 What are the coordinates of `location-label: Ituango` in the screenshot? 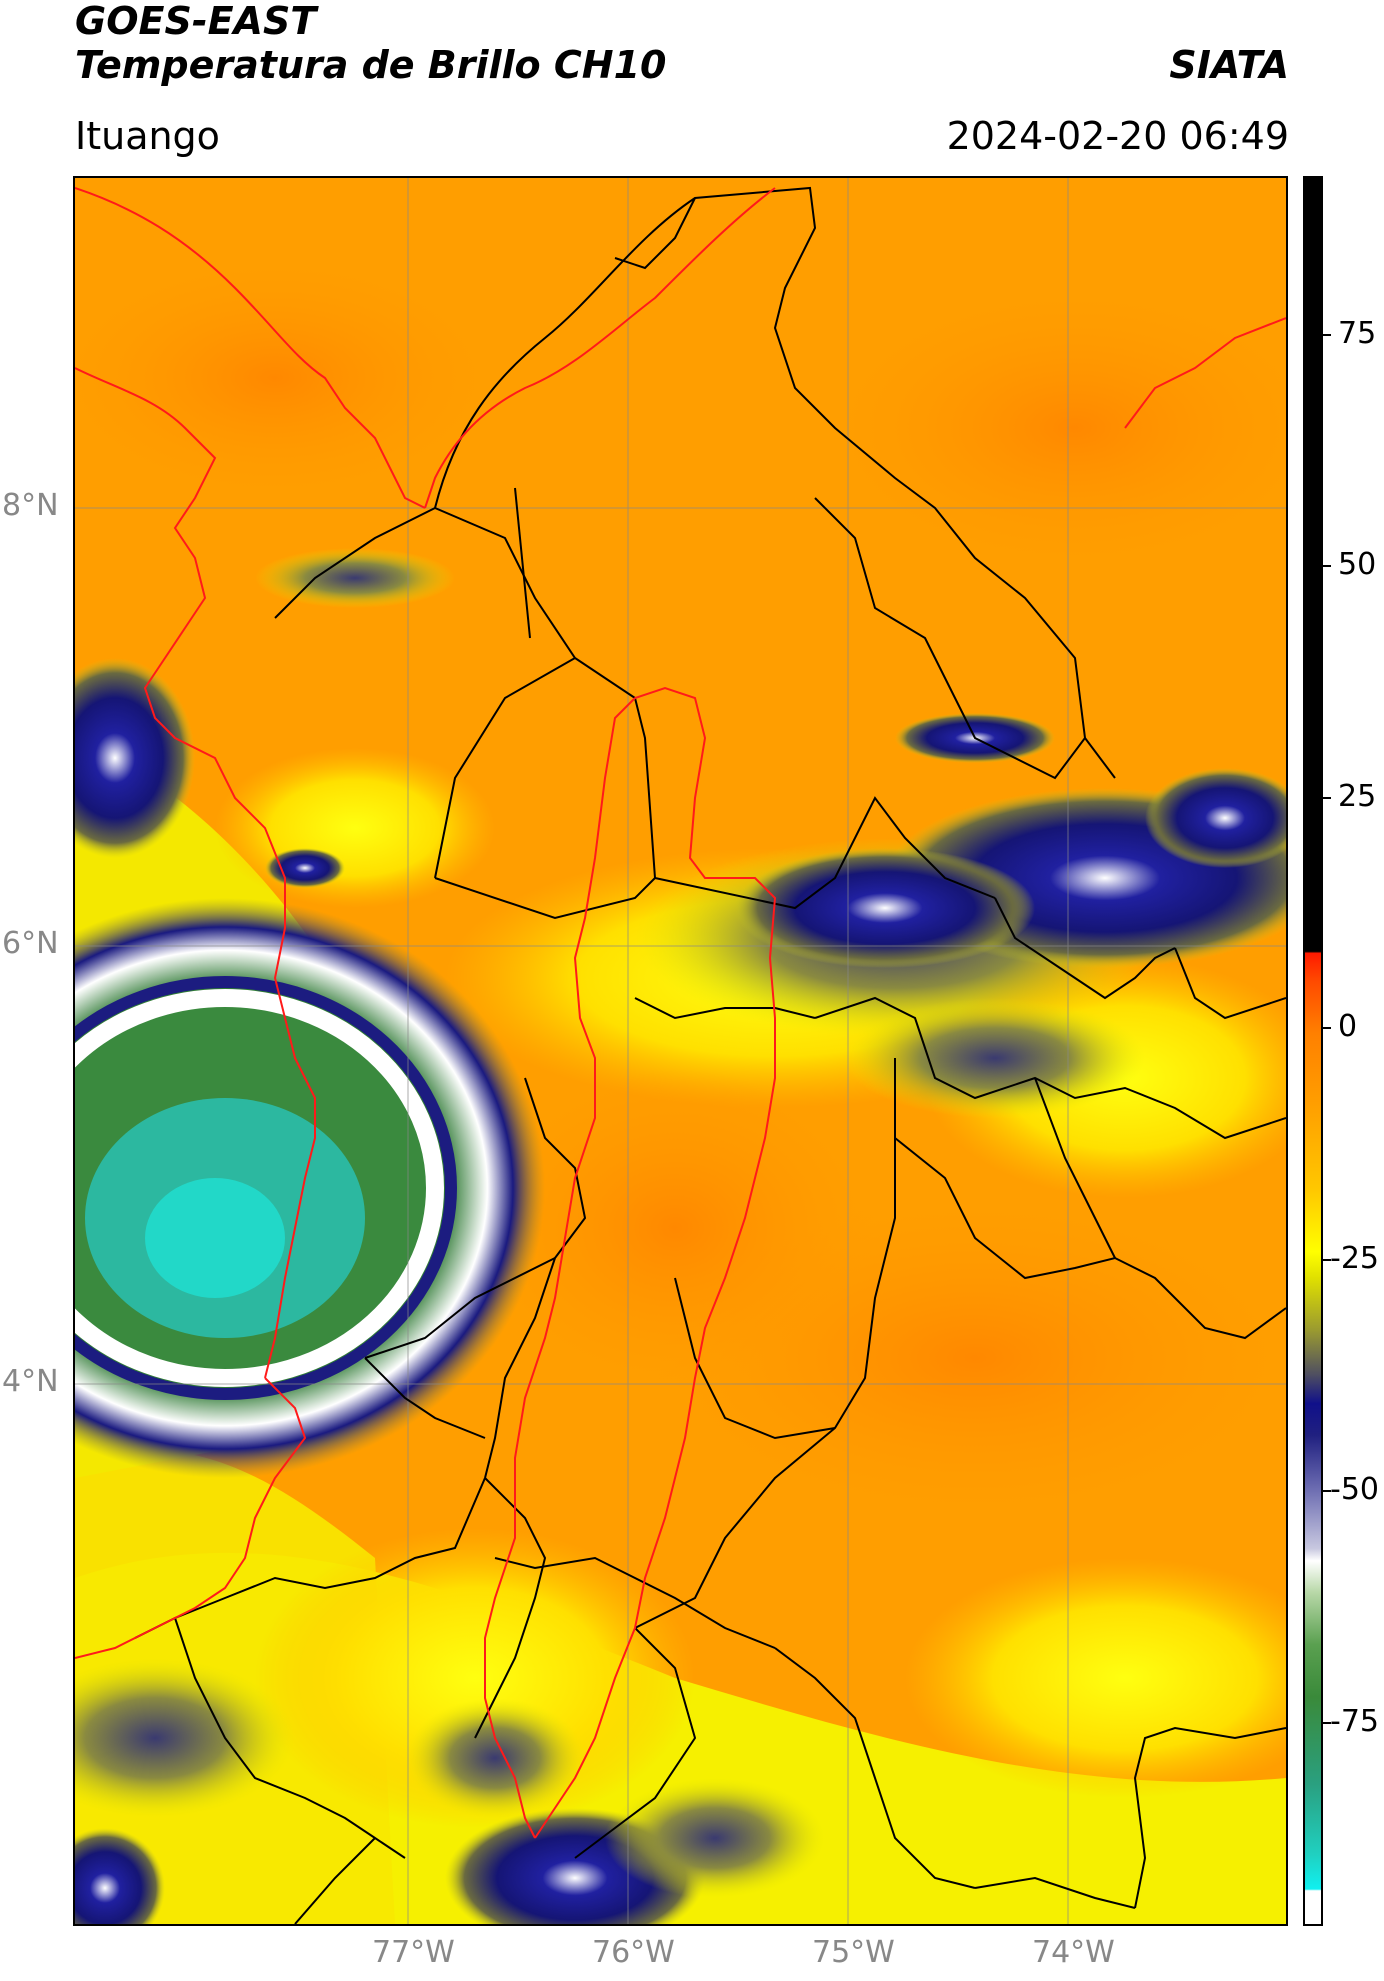 It's located at (147, 136).